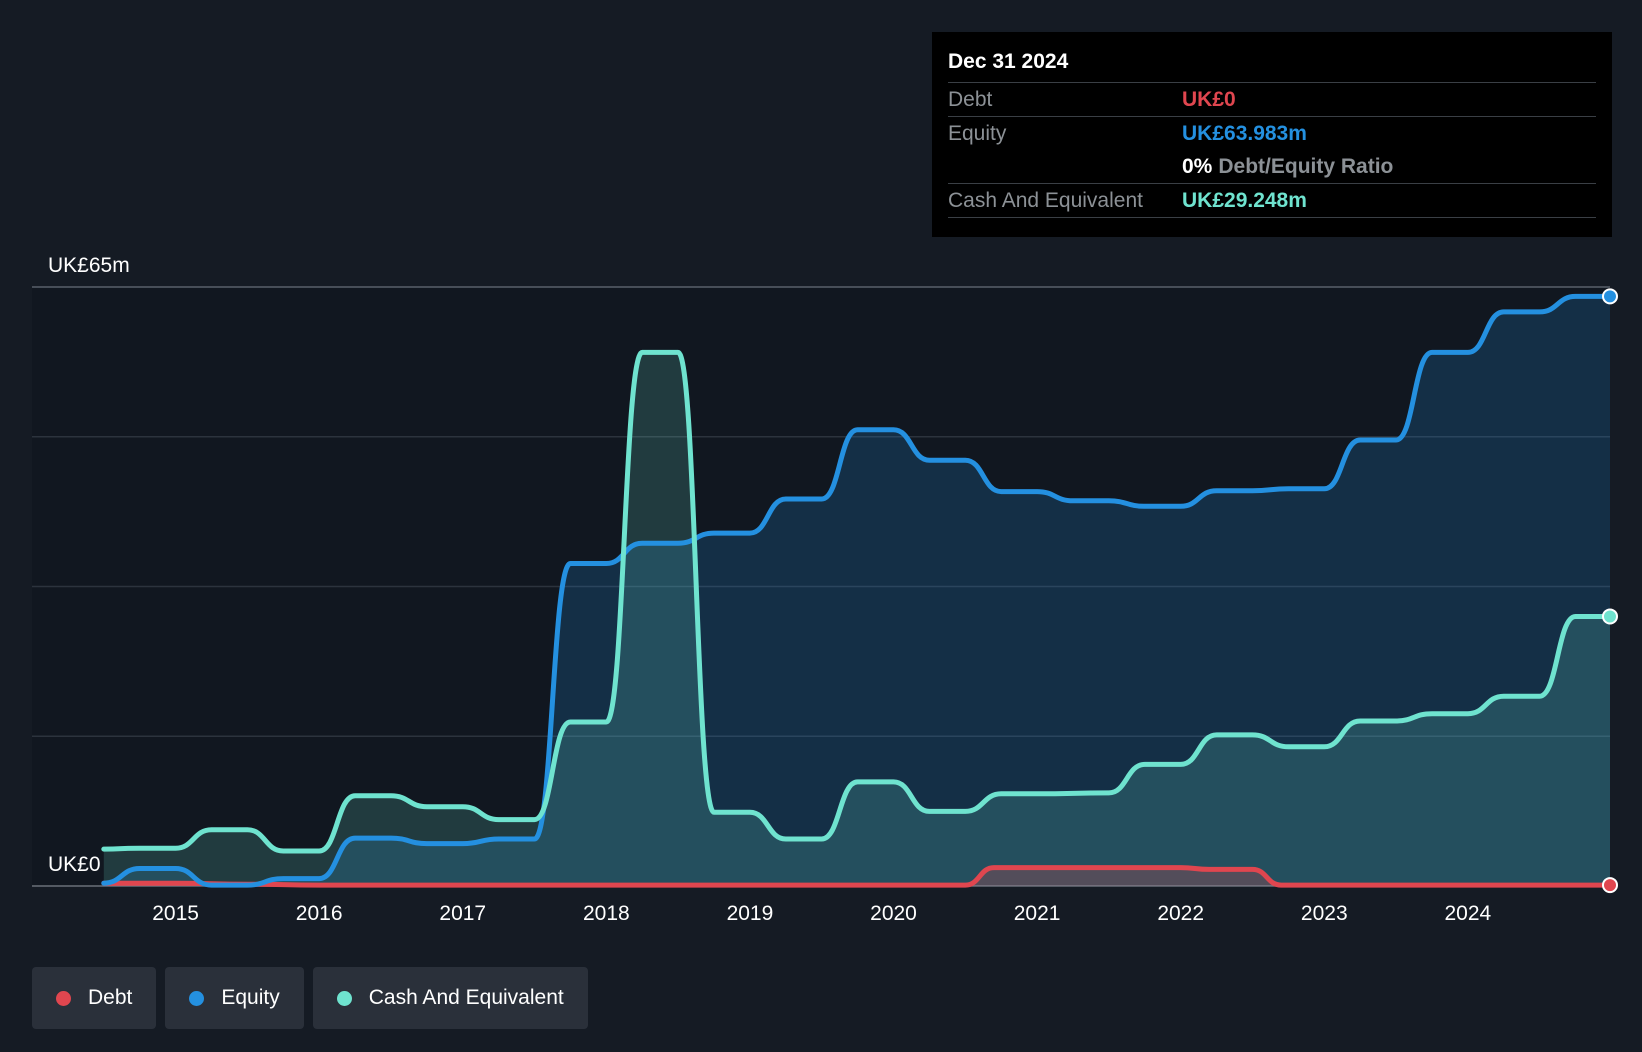 This screenshot has width=1642, height=1052. What do you see at coordinates (1180, 913) in the screenshot?
I see `x-tick-label: 2022` at bounding box center [1180, 913].